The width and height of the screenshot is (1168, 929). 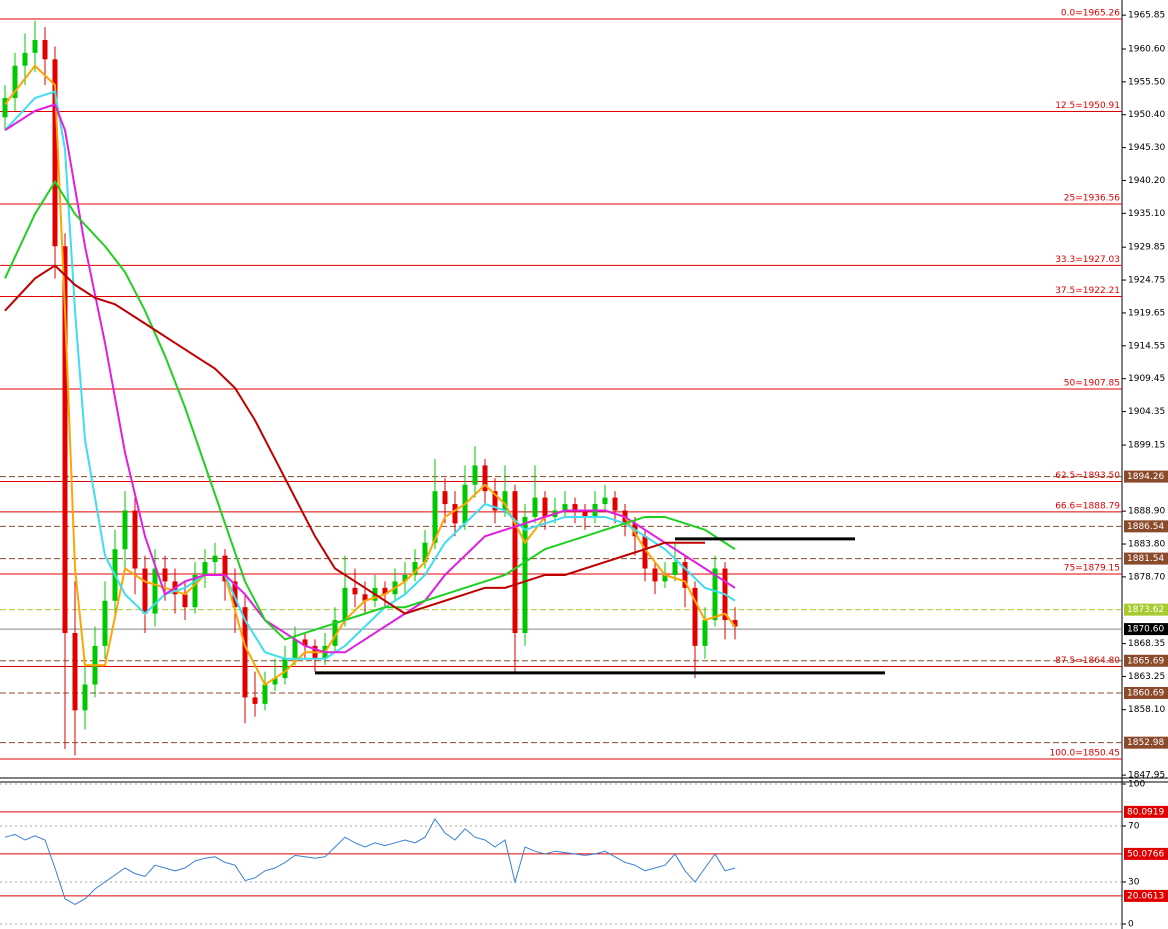 What do you see at coordinates (1146, 776) in the screenshot?
I see `y-tick-label: 1847.95` at bounding box center [1146, 776].